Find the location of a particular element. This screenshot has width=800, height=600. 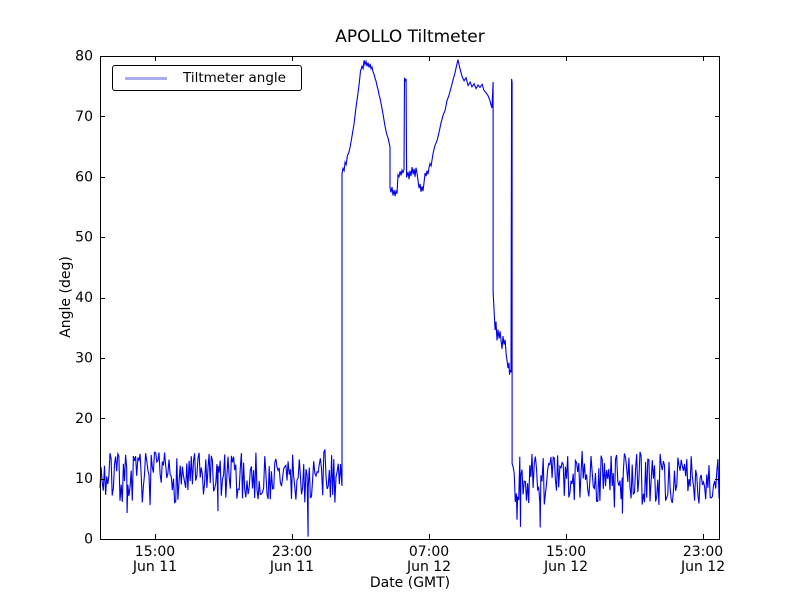

y-tick-label: 20 is located at coordinates (84, 419).